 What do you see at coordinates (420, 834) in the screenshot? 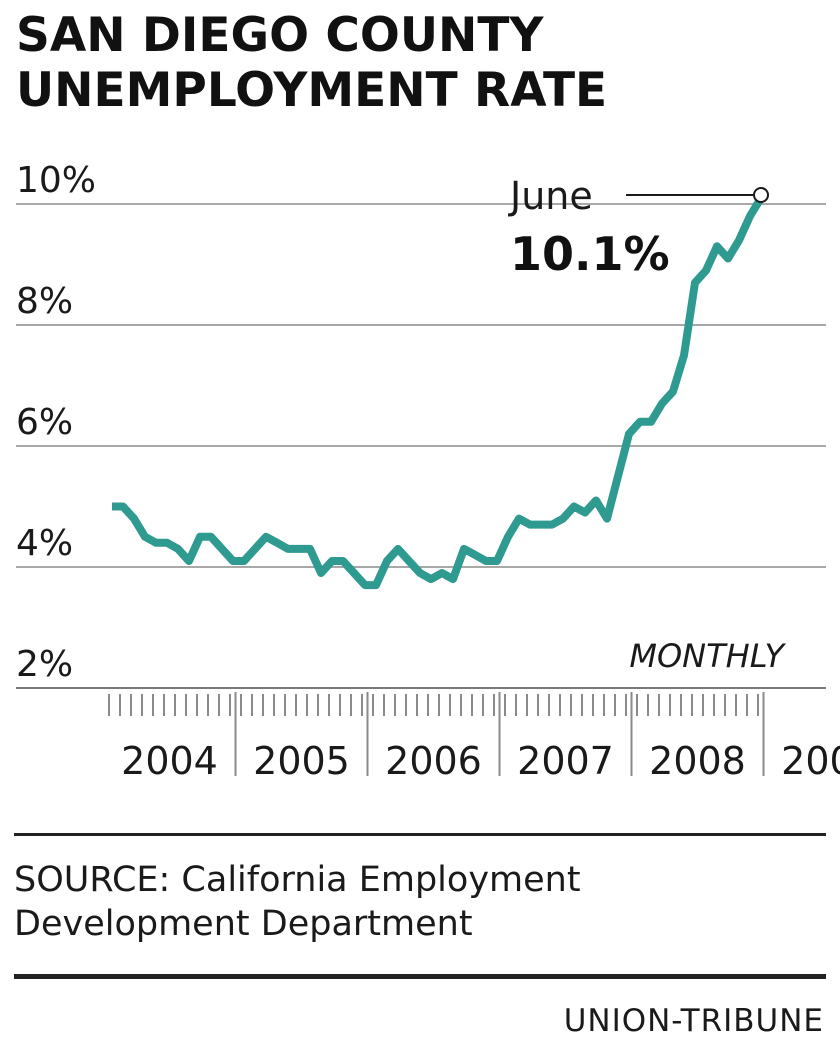
I see `divider-top` at bounding box center [420, 834].